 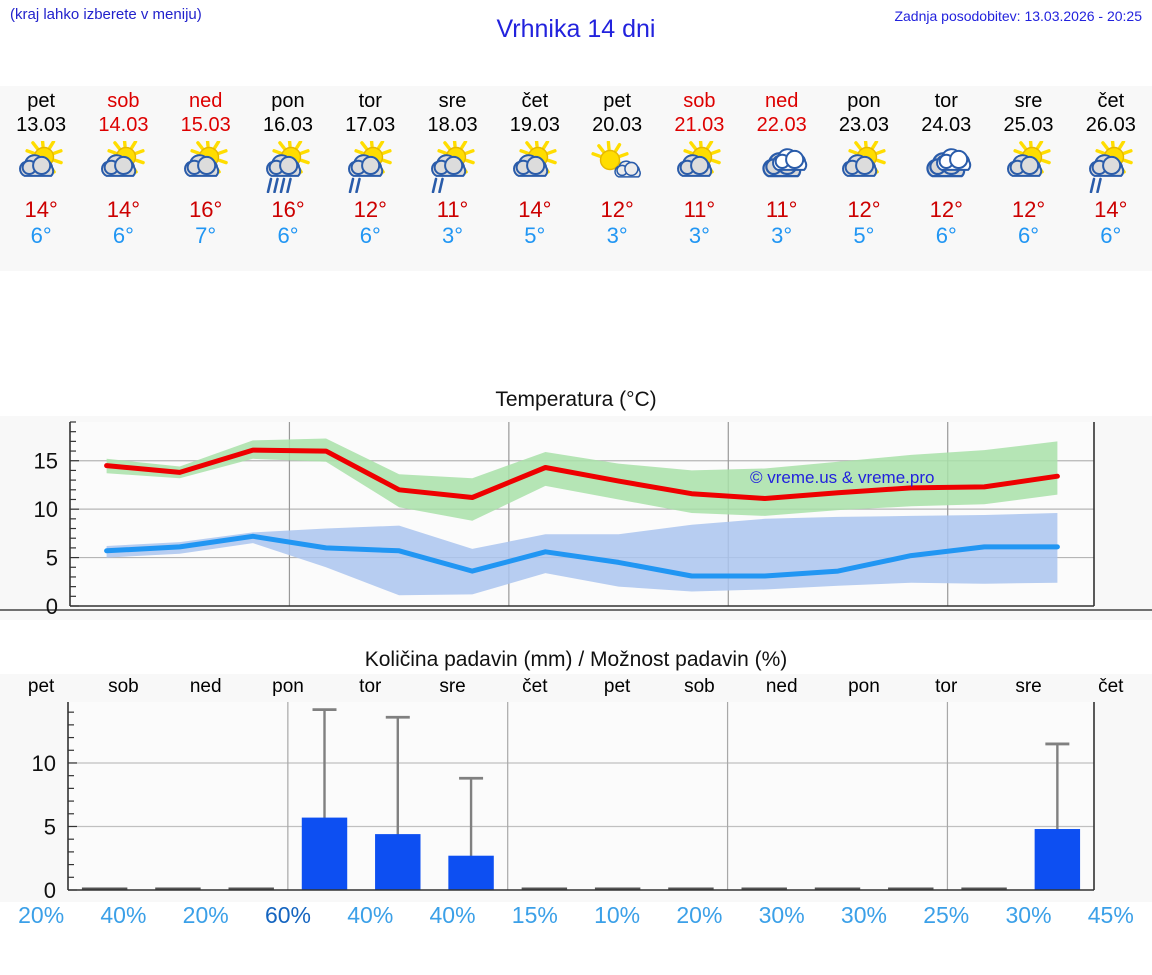 I want to click on precipitation-day-label: čet, so click(x=535, y=686).